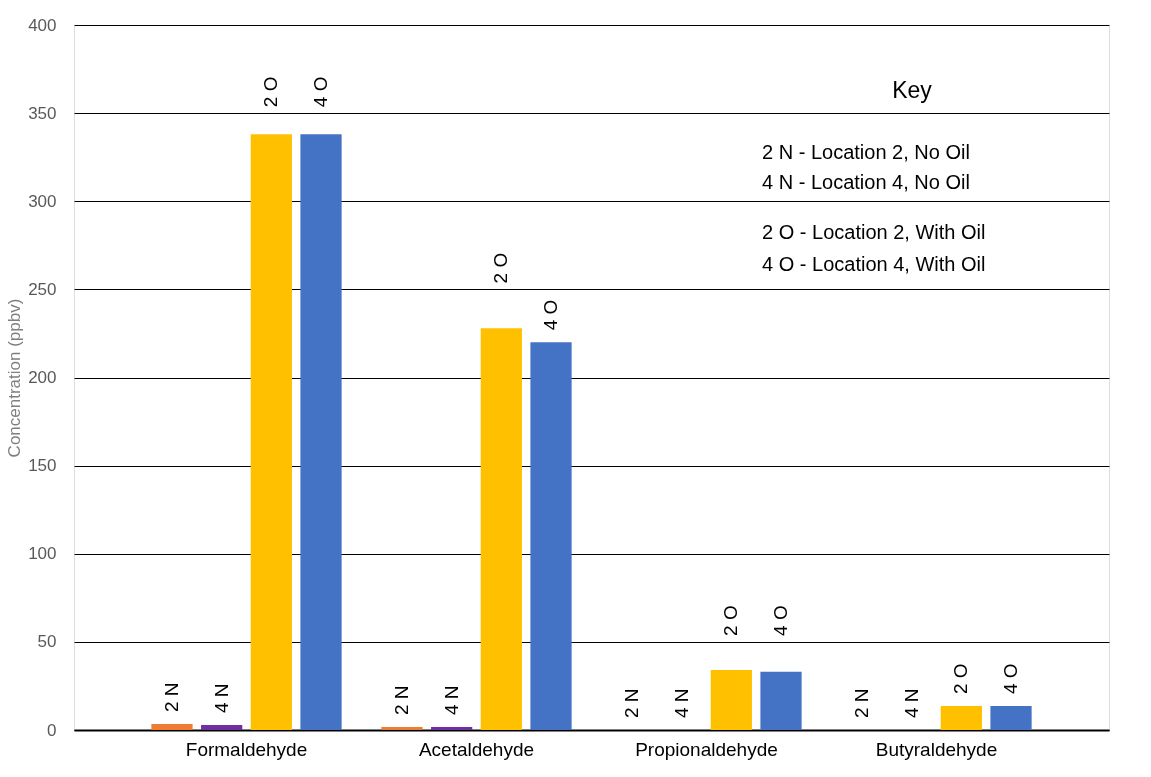 This screenshot has height=777, width=1151. I want to click on y-tick-label: 200, so click(42, 377).